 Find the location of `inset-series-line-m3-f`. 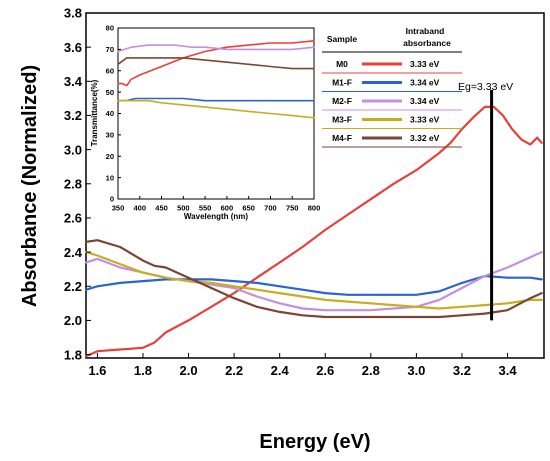

inset-series-line-m3-f is located at coordinates (216, 109).